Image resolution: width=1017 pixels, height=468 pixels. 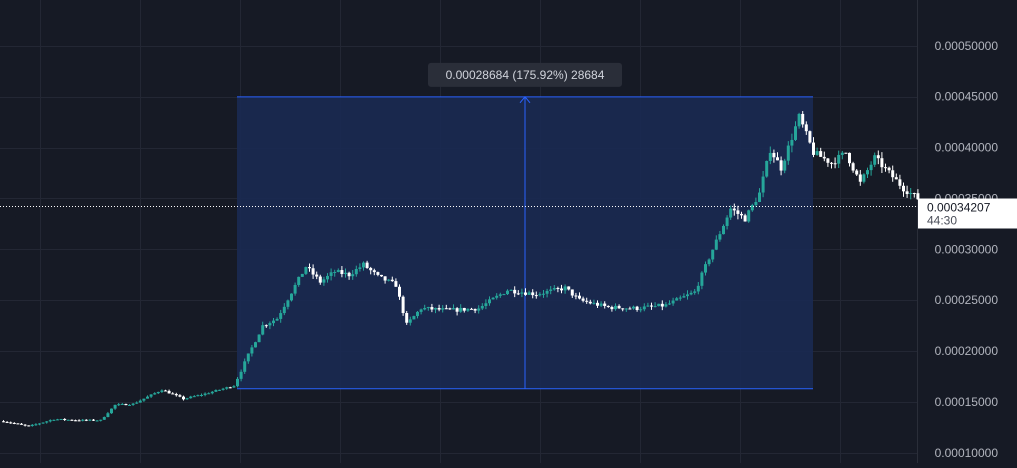 I want to click on range-arrow-head-icon, so click(x=525, y=100).